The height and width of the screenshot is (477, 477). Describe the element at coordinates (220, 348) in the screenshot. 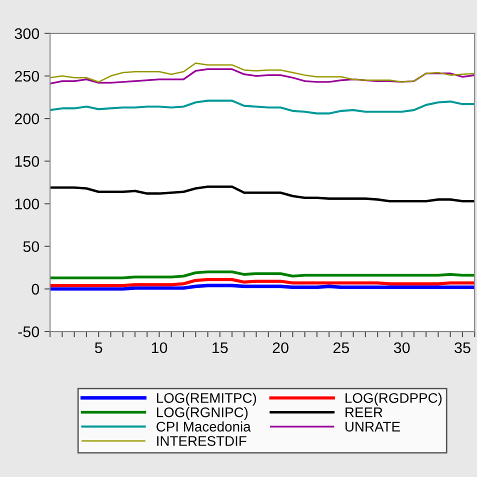

I see `x-tick-label: 15` at that location.